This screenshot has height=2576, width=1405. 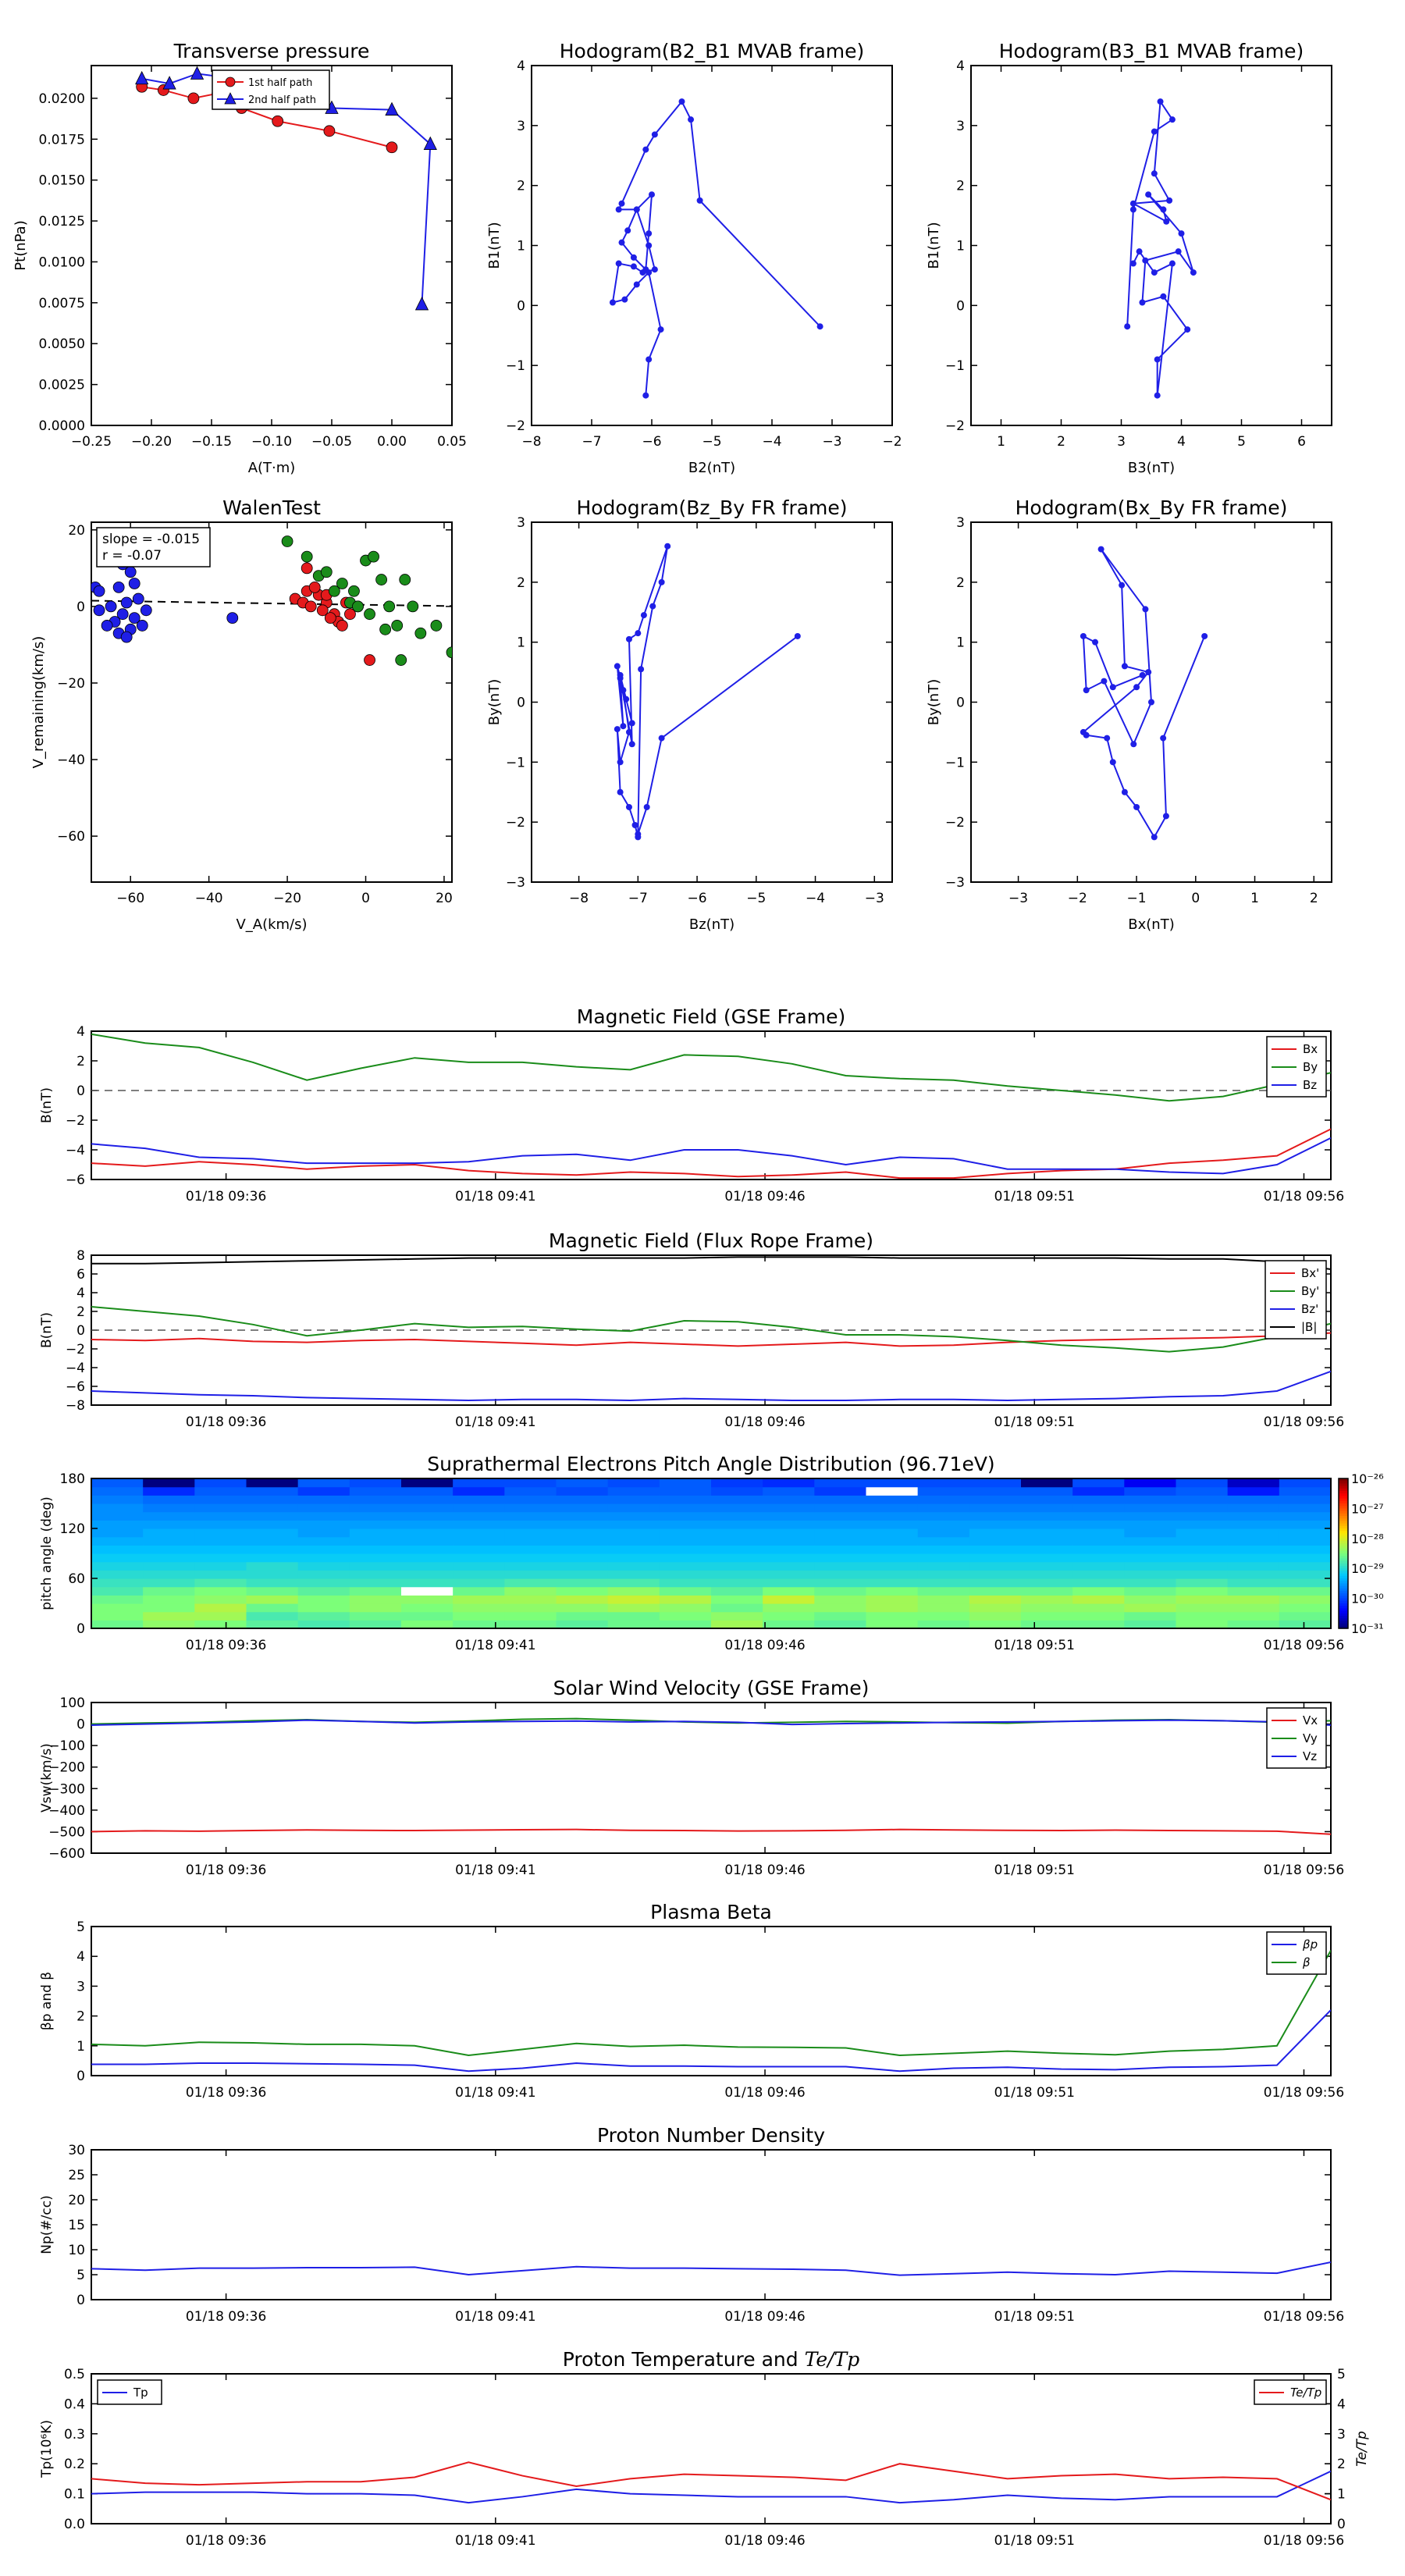 What do you see at coordinates (1361, 1553) in the screenshot?
I see `colorbar: 10⁻²⁶ 10⁻²⁷ 10⁻²⁸ 10⁻²⁹ 10⁻³⁰ 10⁻³¹` at bounding box center [1361, 1553].